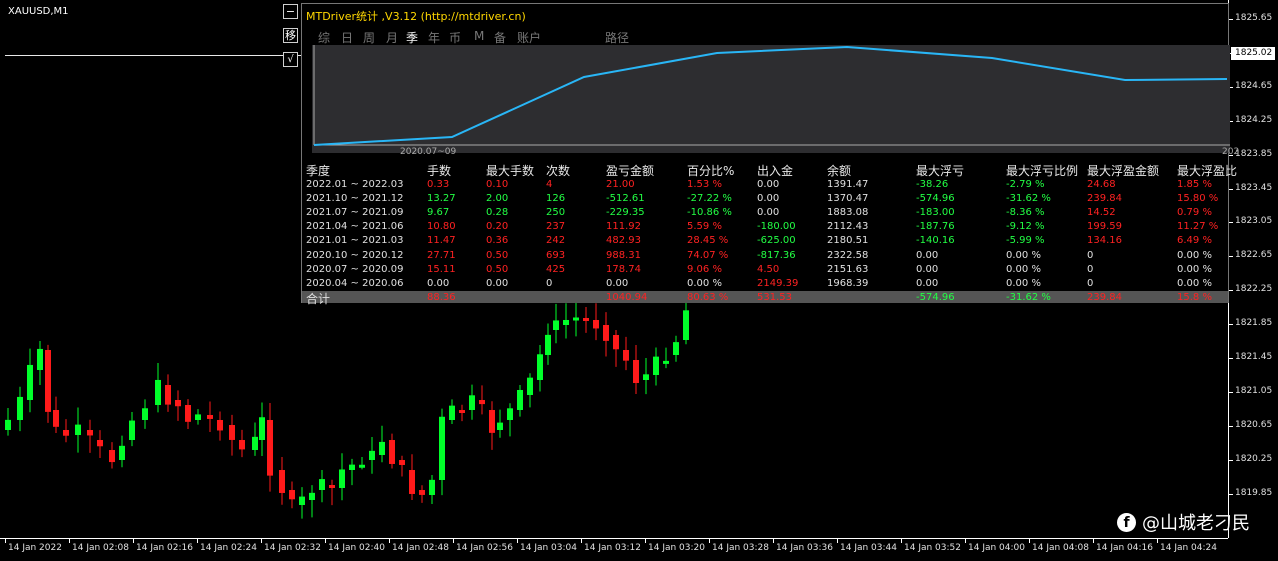  What do you see at coordinates (412, 38) in the screenshot?
I see `tab-4: 季` at bounding box center [412, 38].